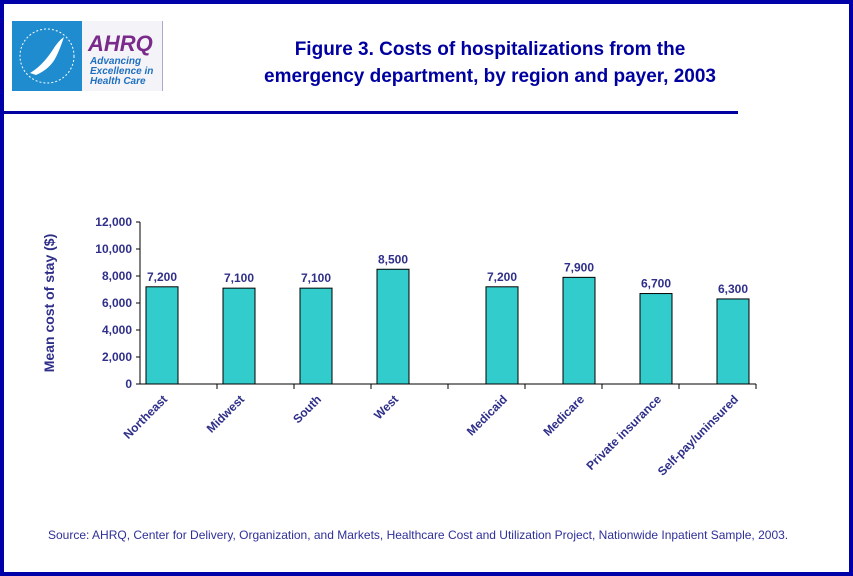 This screenshot has width=853, height=576. What do you see at coordinates (698, 435) in the screenshot?
I see `x-tick-label: Self-pay/uninsured` at bounding box center [698, 435].